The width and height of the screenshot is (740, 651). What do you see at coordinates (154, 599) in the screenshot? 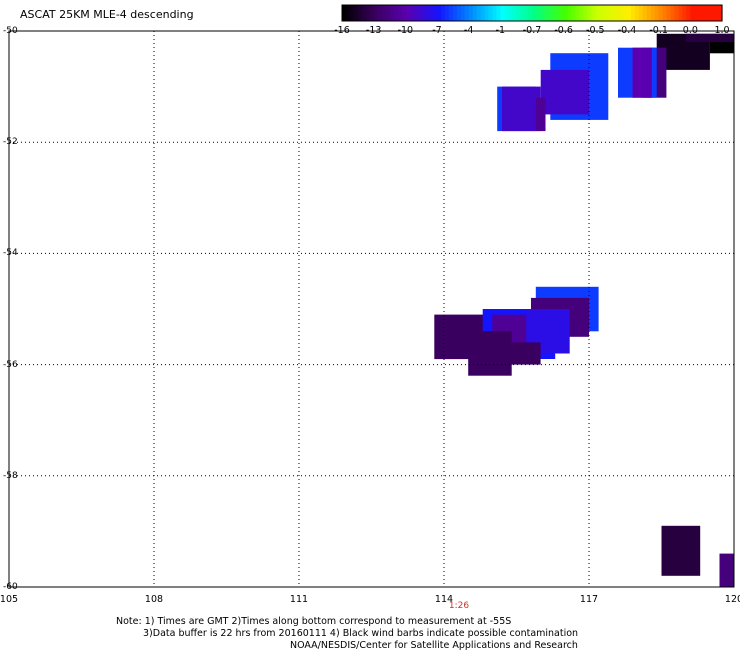
I see `longitude-label: 108` at bounding box center [154, 599].